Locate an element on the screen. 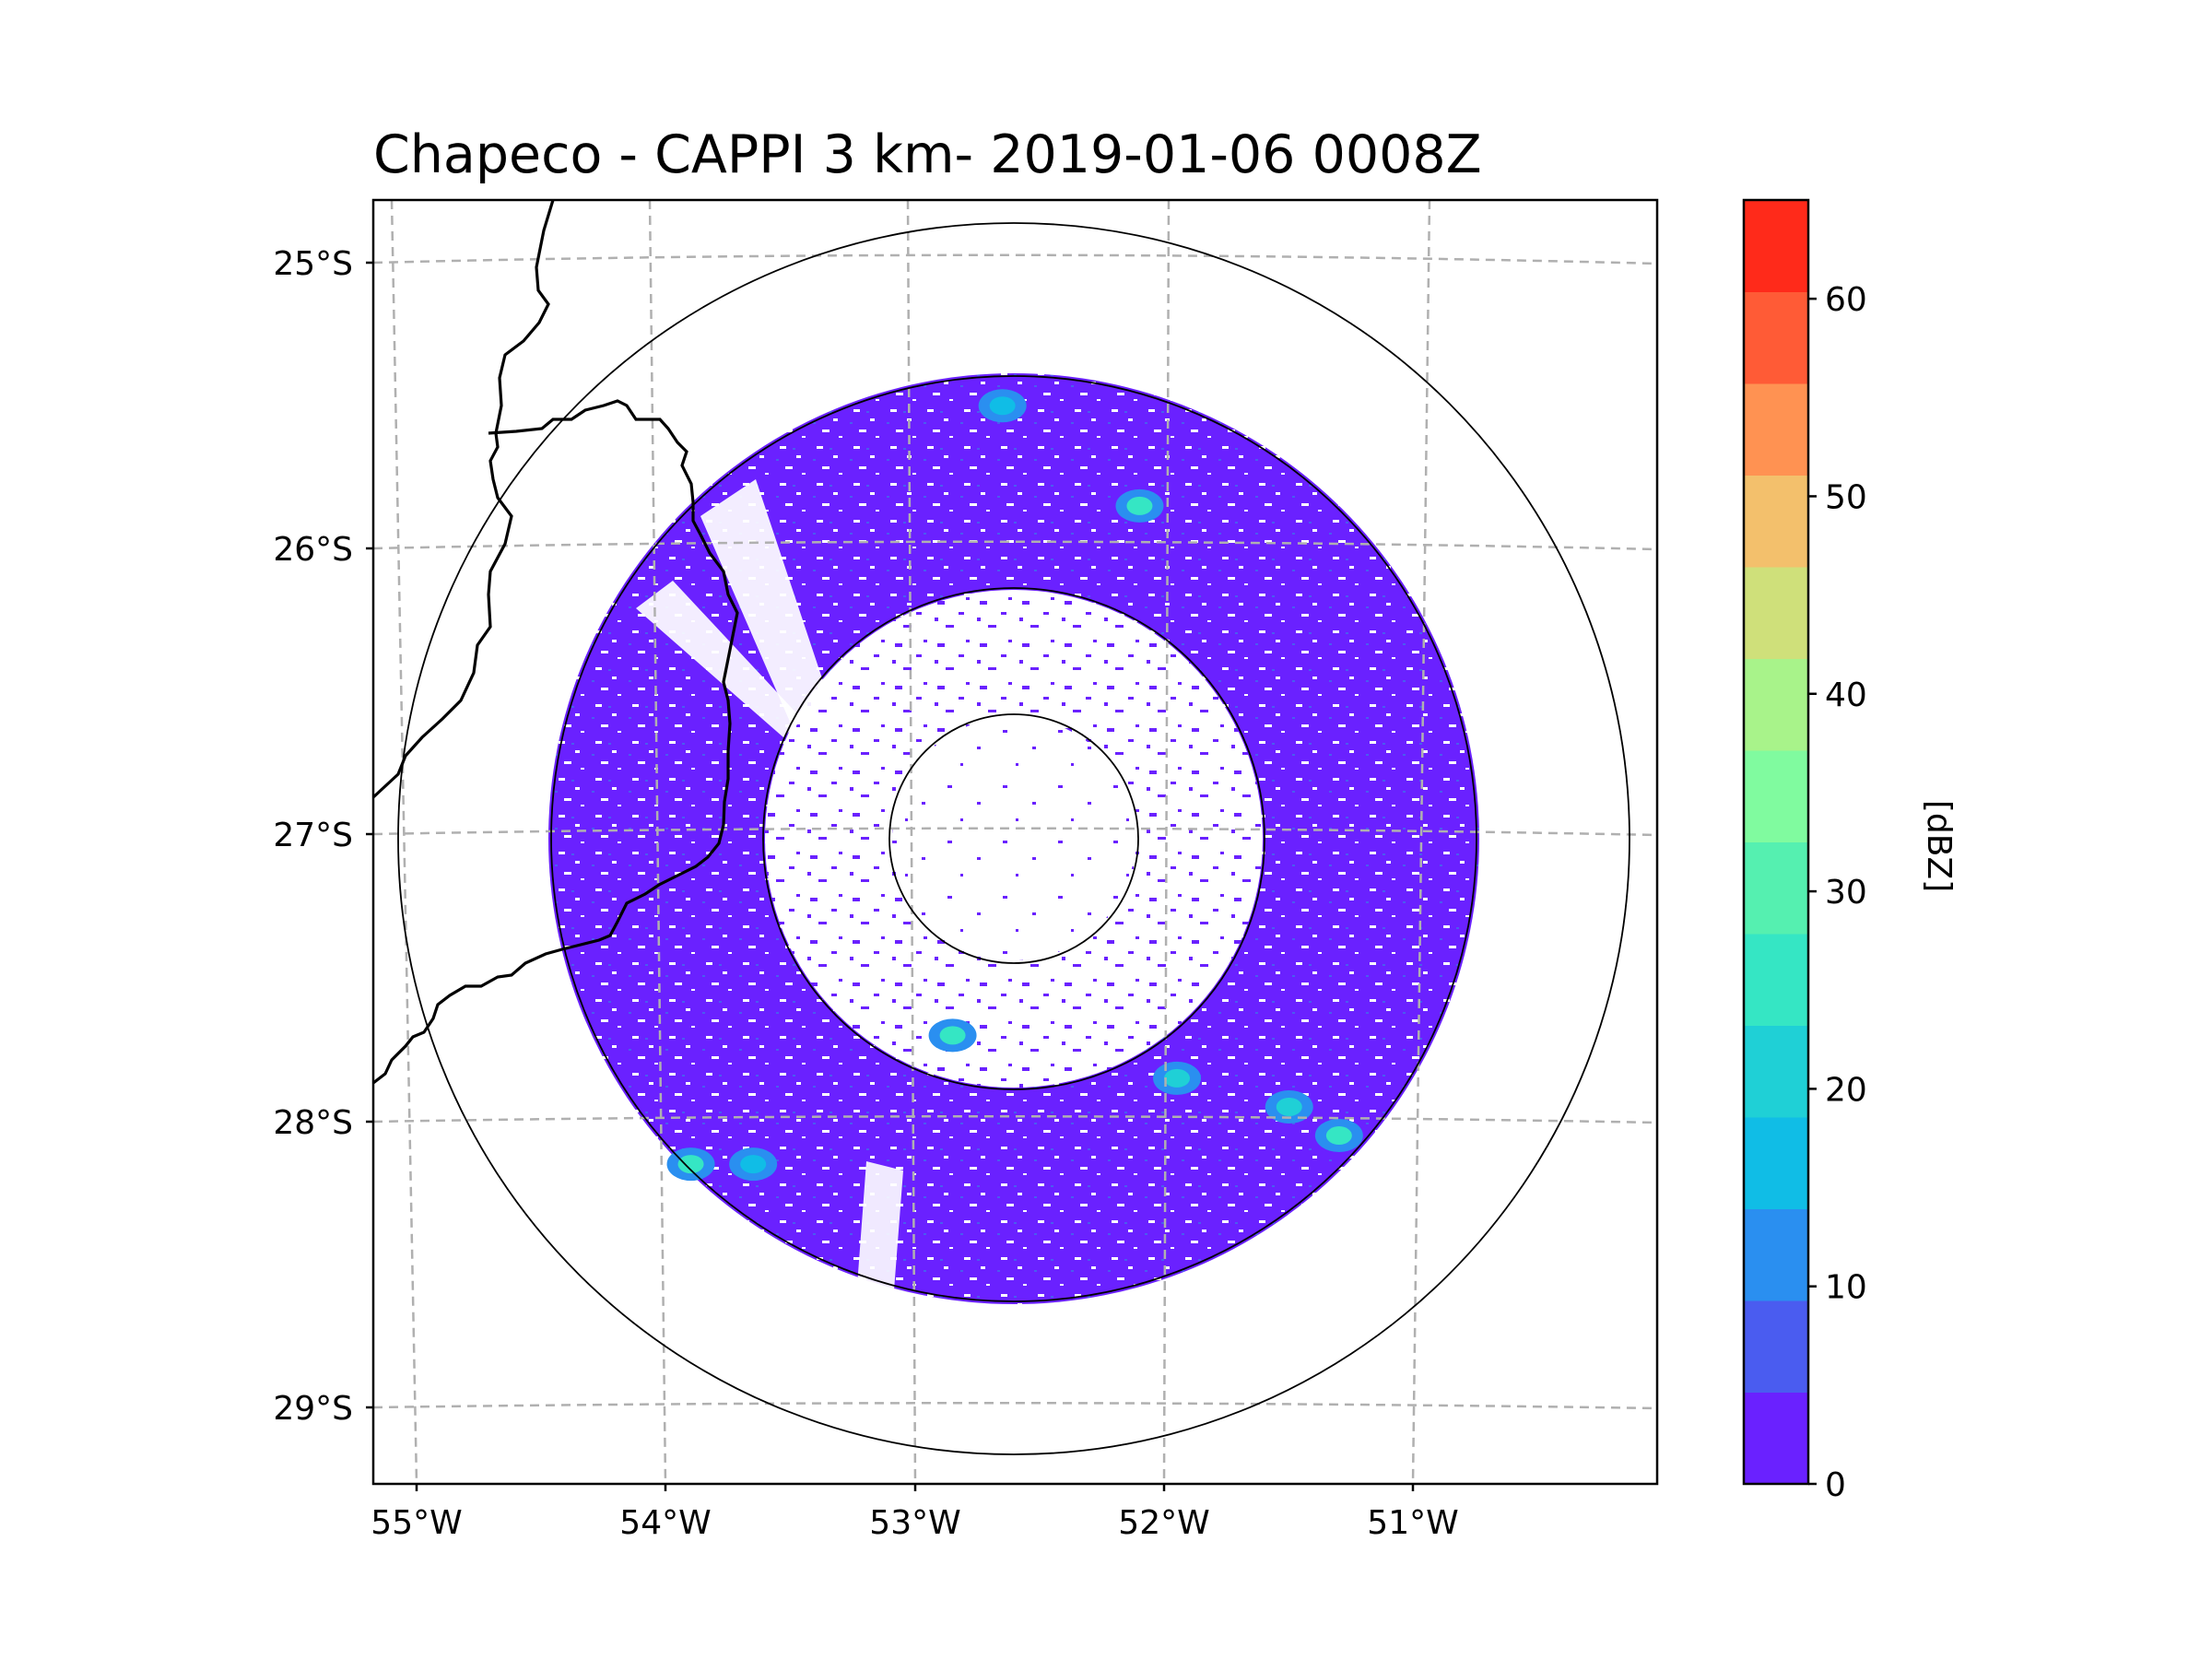 This screenshot has height=1659, width=2212. colorbar-ticks: 0 10 20 30 40 50 60 is located at coordinates (1837, 892).